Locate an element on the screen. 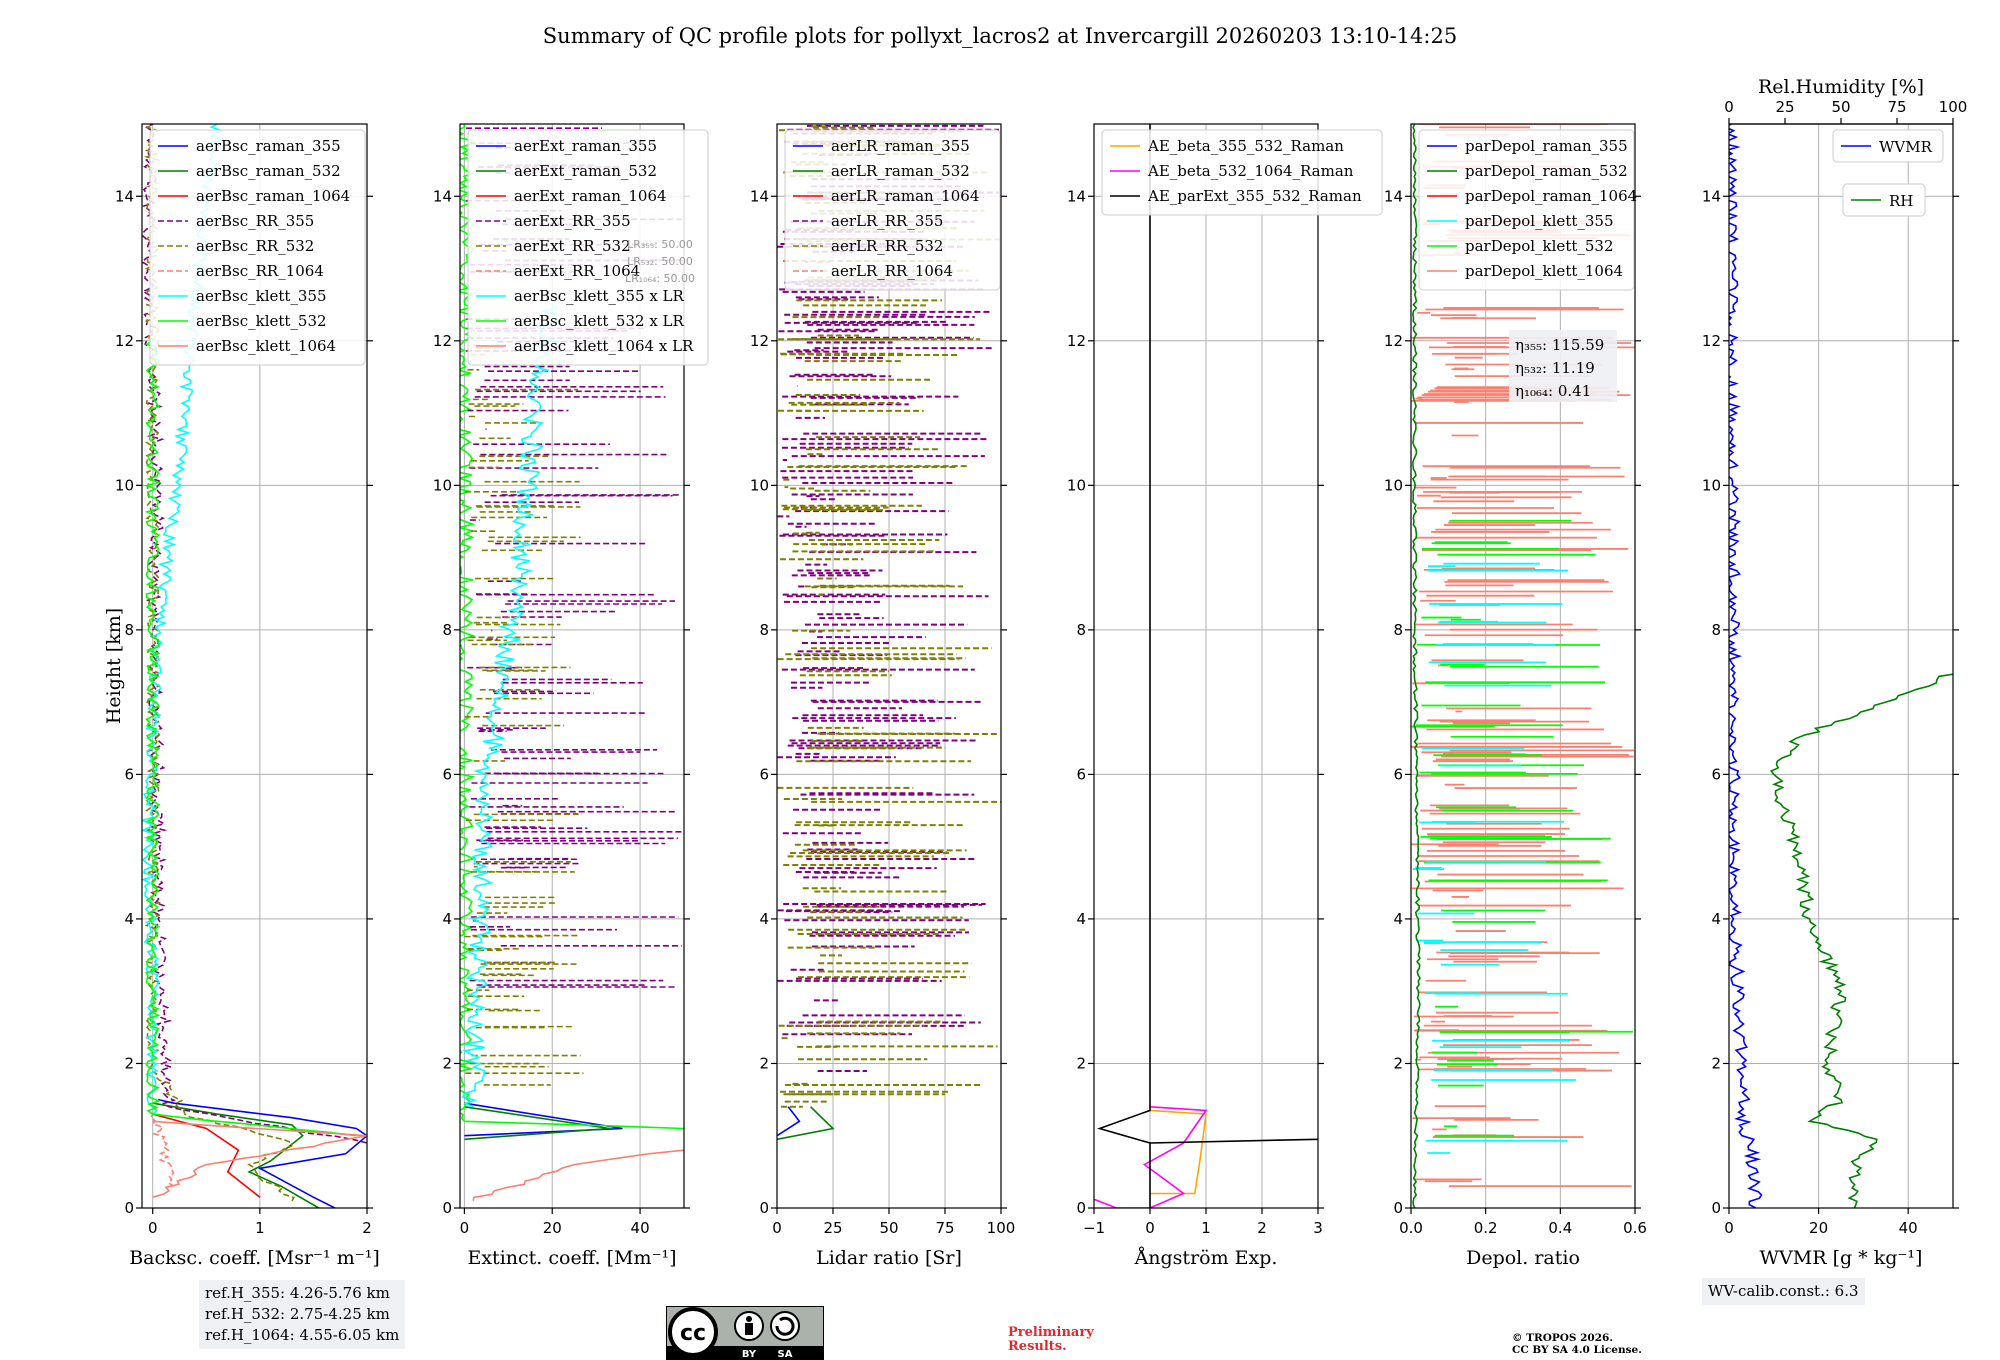 The height and width of the screenshot is (1360, 2000). preliminary-note: Preliminary Results. is located at coordinates (1051, 1340).